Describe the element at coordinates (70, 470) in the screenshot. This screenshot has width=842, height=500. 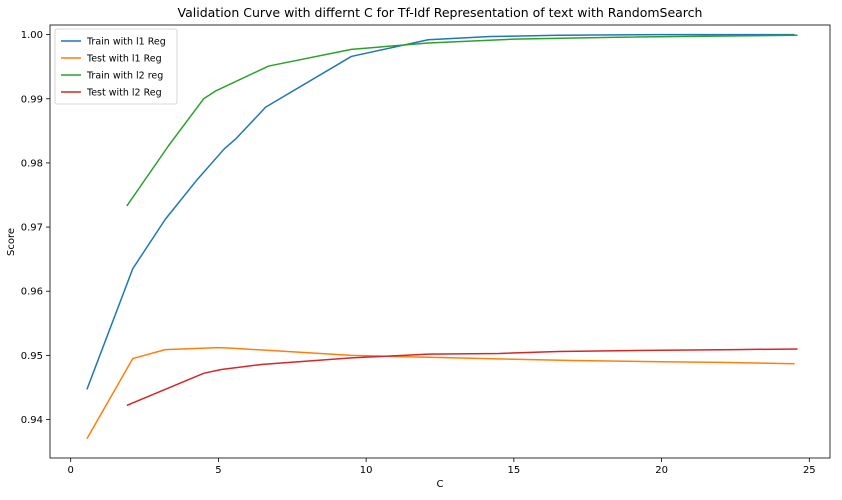
I see `x-tick-label: 0` at that location.